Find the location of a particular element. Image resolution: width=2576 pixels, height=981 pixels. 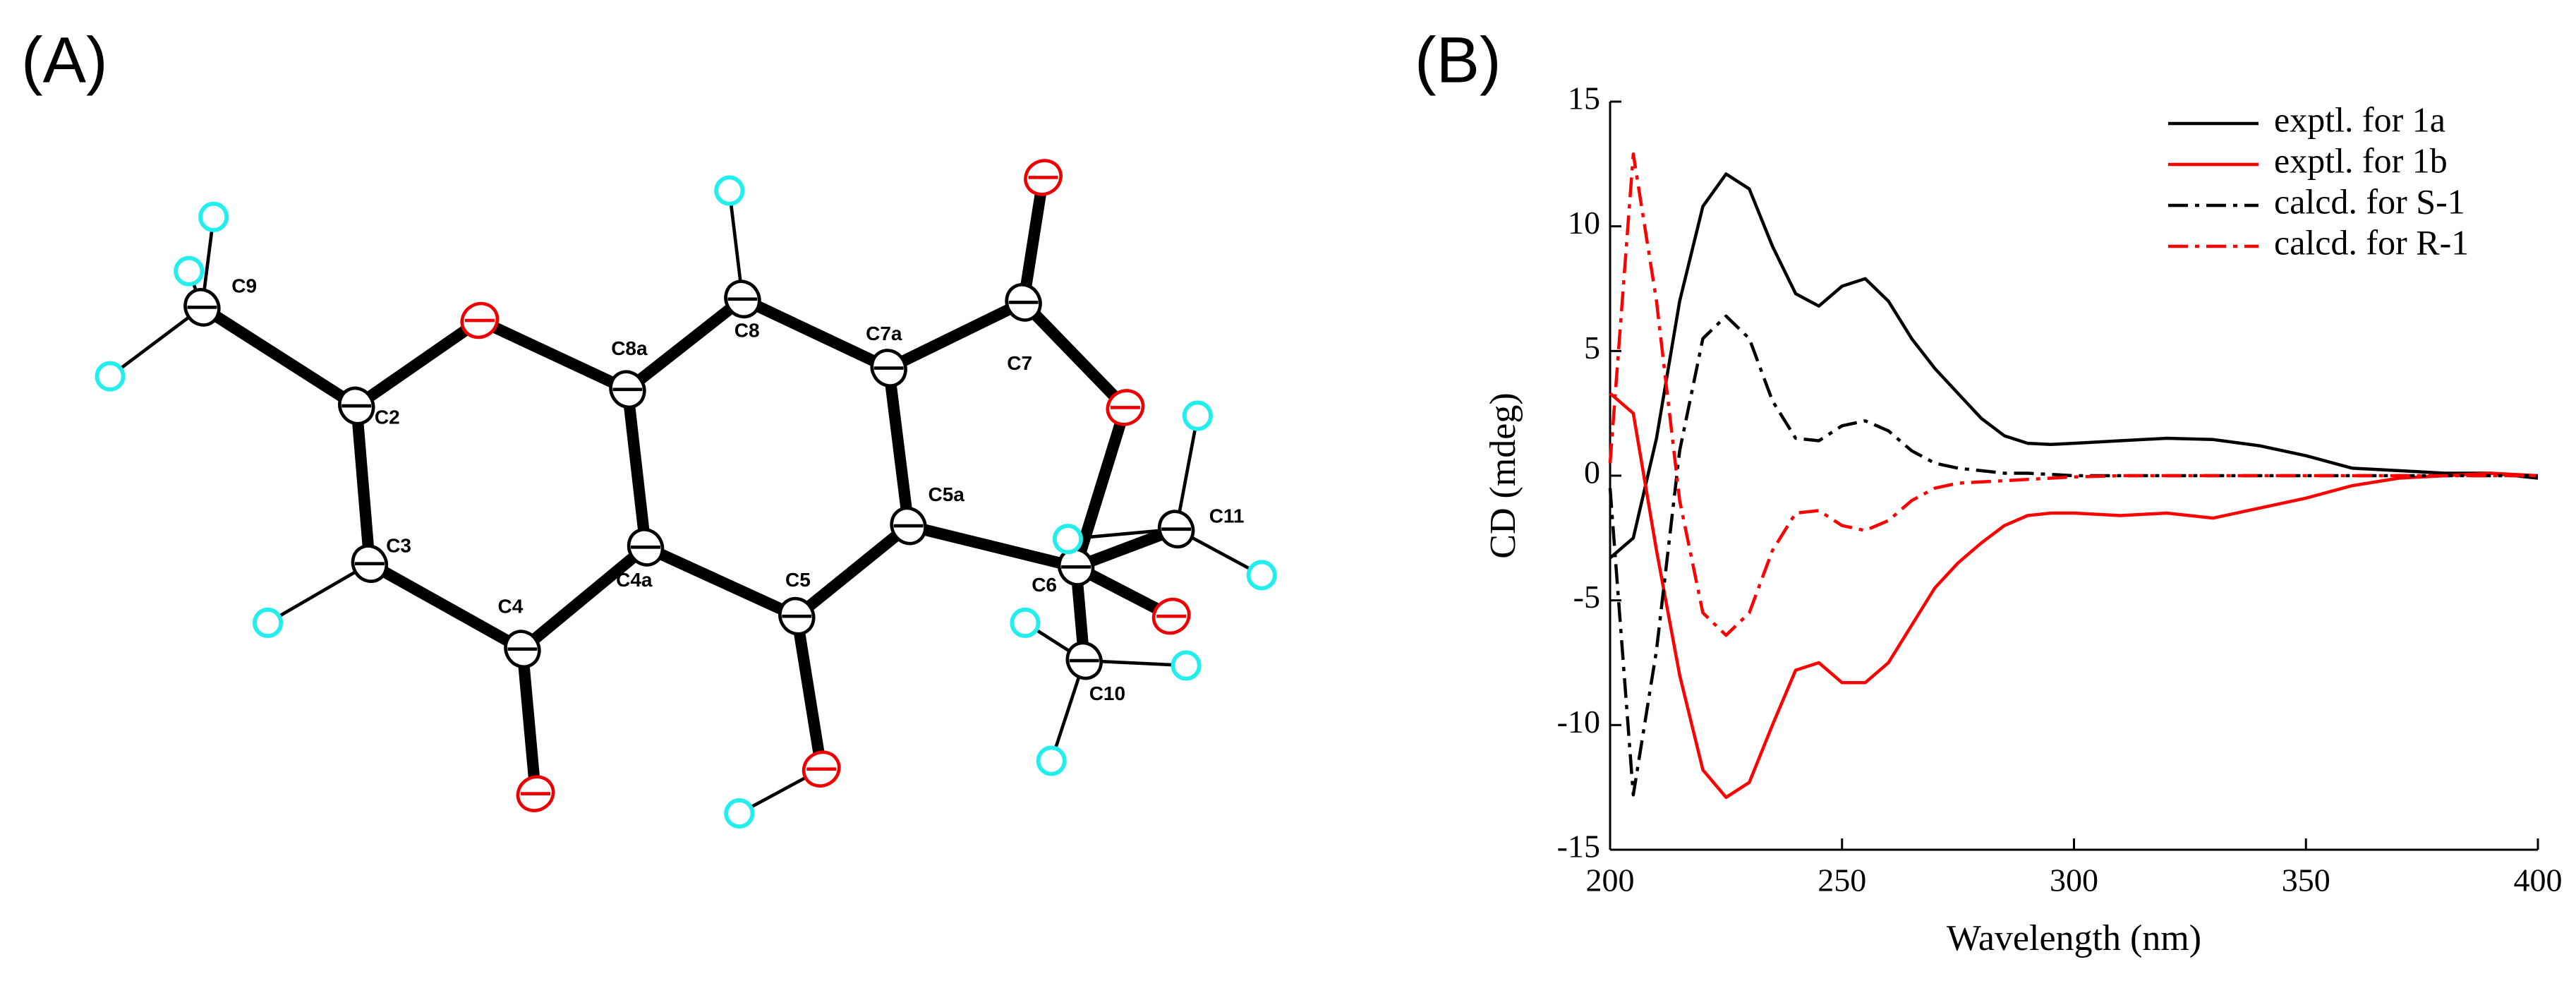

y-tick-label: 0 is located at coordinates (1592, 472).